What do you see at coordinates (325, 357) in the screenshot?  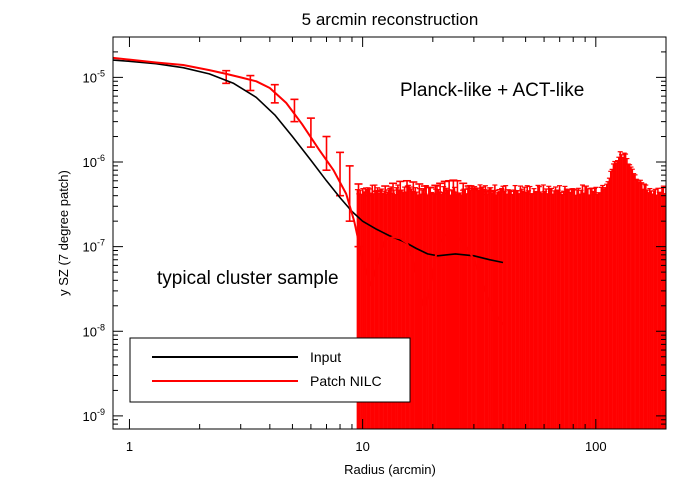 I see `legend-label-input: Input` at bounding box center [325, 357].